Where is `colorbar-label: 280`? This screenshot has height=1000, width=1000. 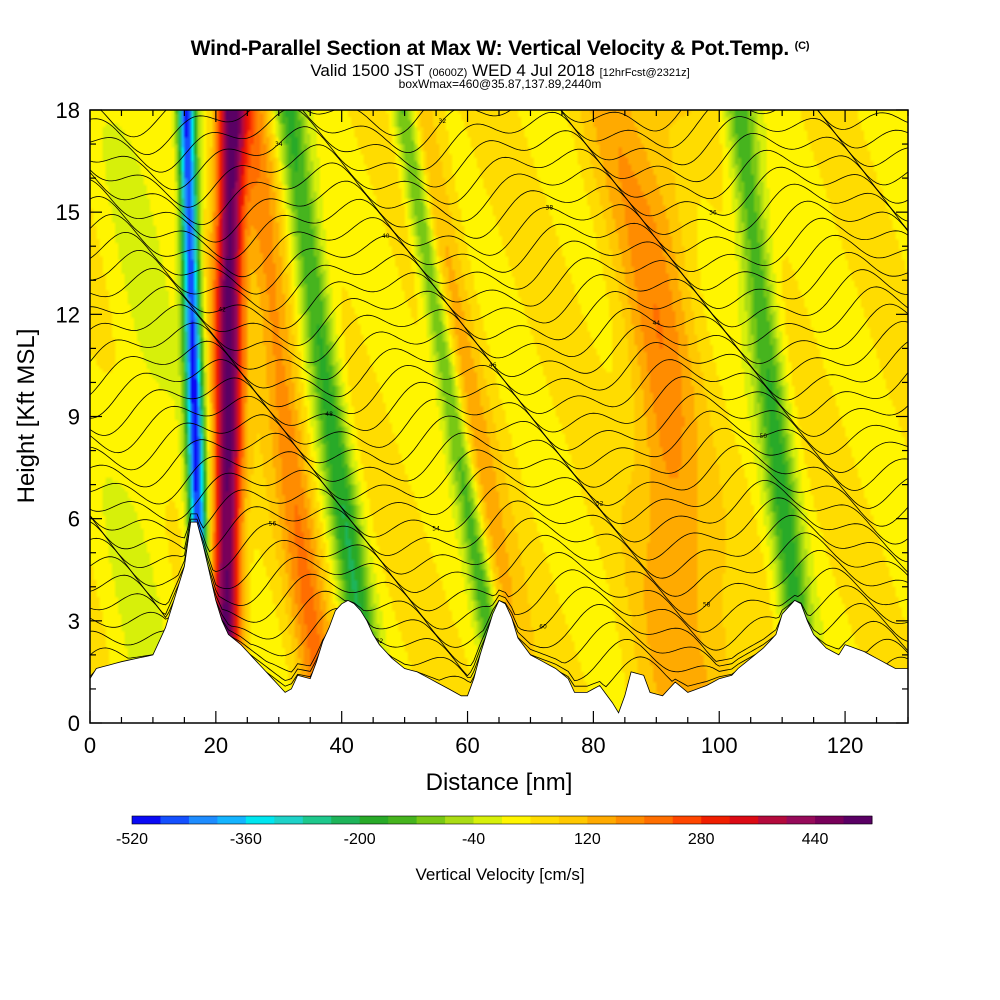
colorbar-label: 280 is located at coordinates (701, 839).